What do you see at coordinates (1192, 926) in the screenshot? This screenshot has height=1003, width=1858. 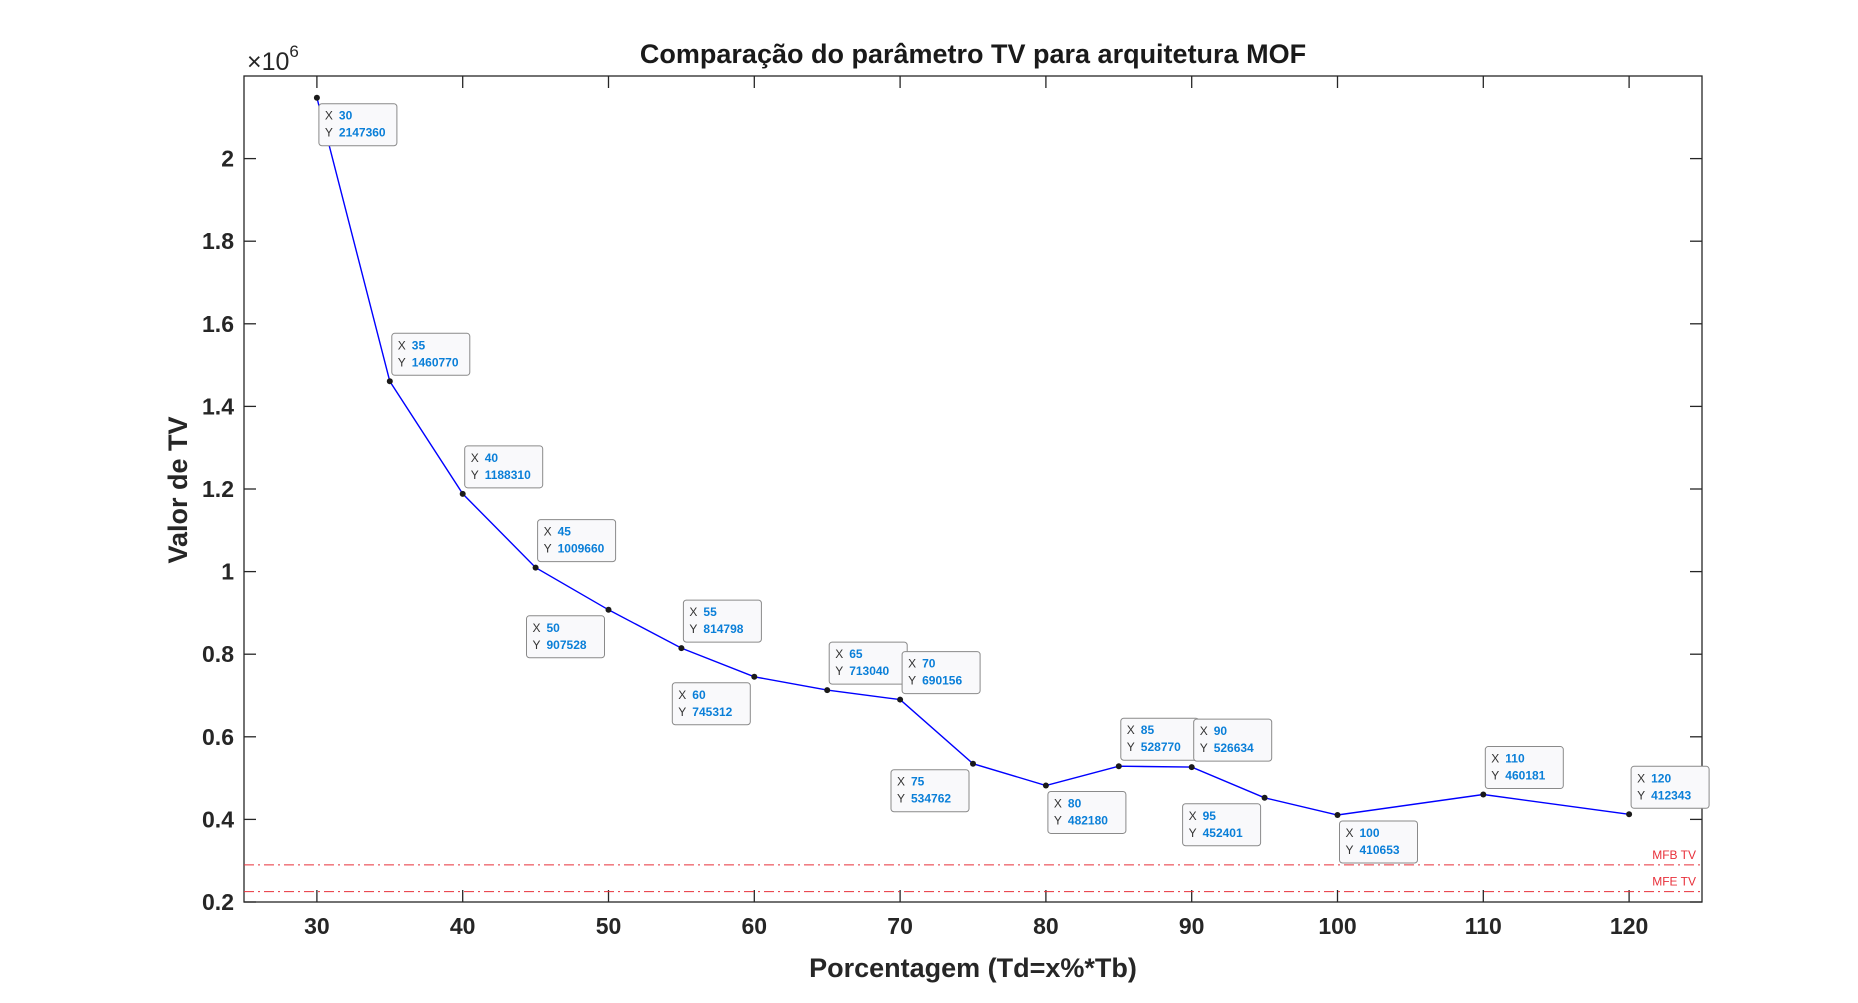 I see `x-tick-label: 90` at bounding box center [1192, 926].